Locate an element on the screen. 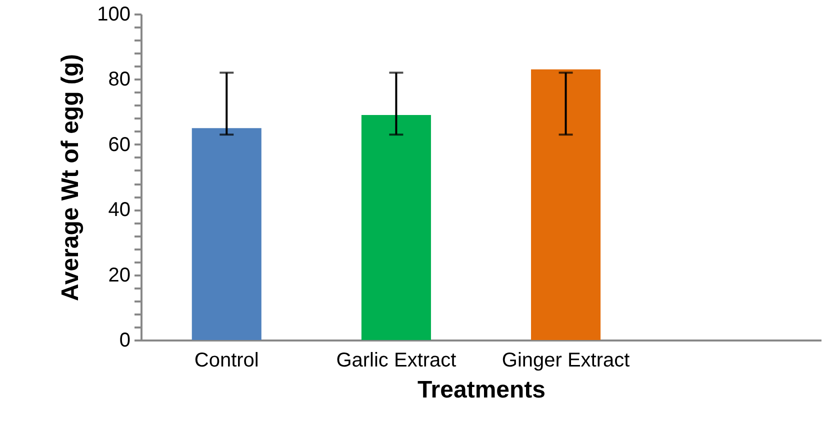 The image size is (825, 421). y-tick-label: 0 is located at coordinates (124, 341).